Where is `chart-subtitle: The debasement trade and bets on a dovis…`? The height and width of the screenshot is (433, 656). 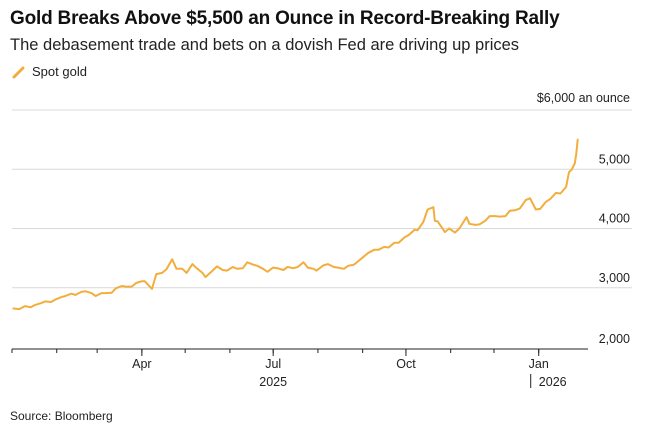
chart-subtitle: The debasement trade and bets on a dovis… is located at coordinates (265, 45).